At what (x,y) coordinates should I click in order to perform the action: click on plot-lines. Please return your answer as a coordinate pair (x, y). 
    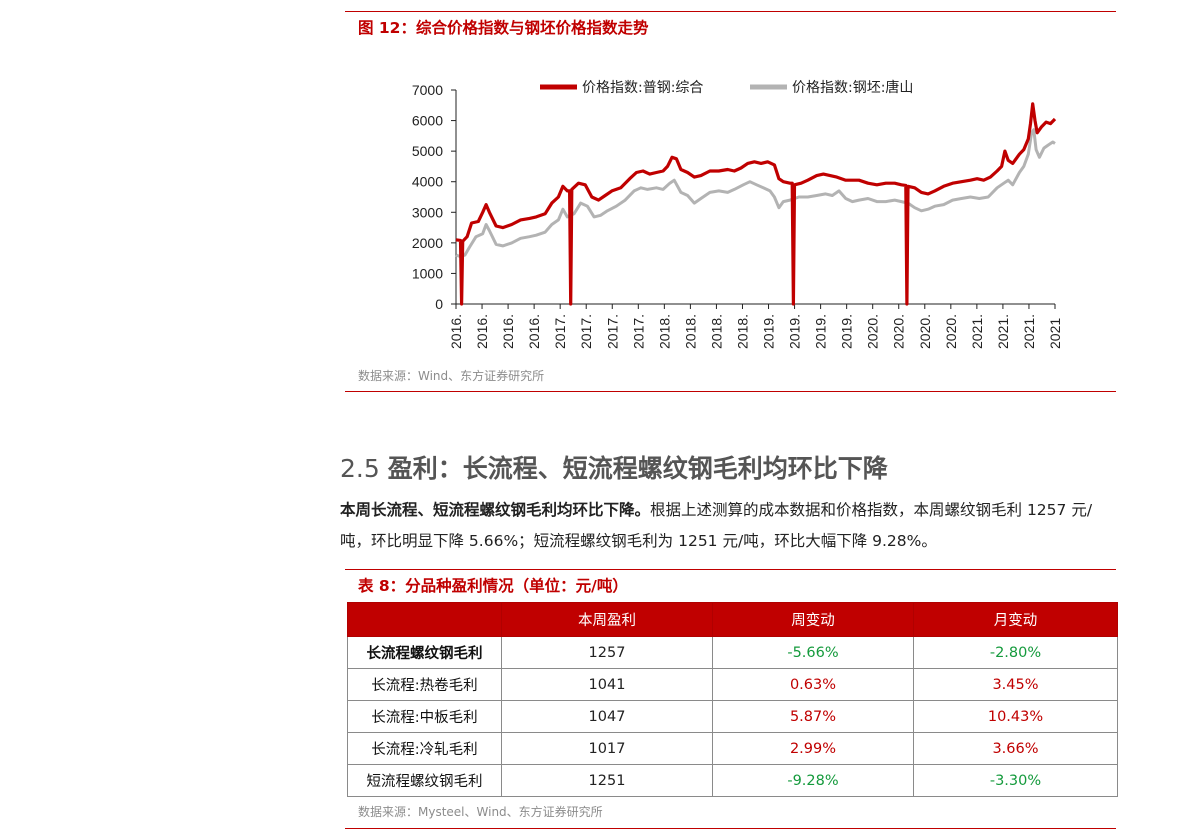
    Looking at the image, I should click on (756, 204).